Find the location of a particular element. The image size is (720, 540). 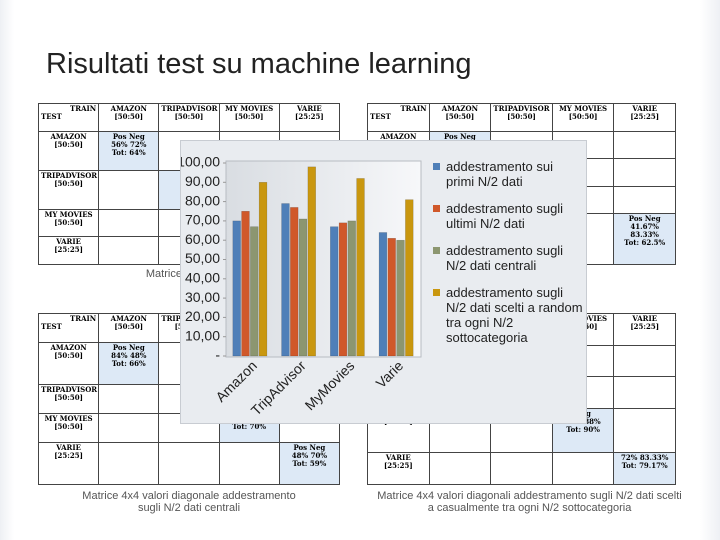

x-tick-label: Amazon is located at coordinates (236, 381).